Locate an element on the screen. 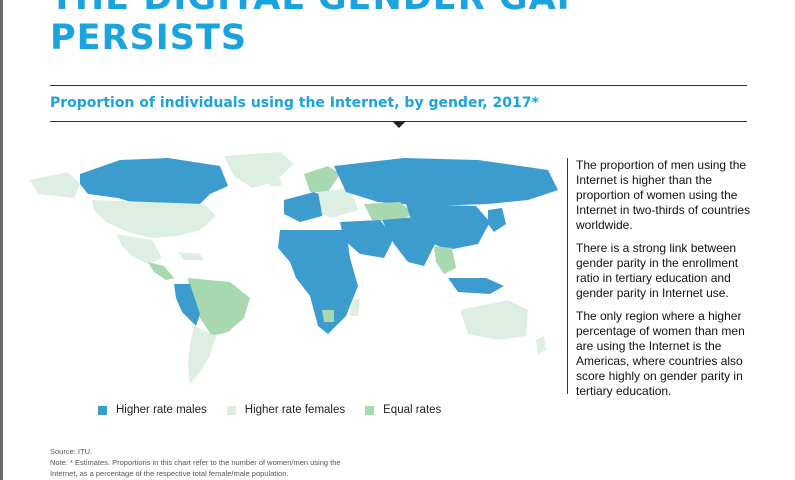  region-europe is located at coordinates (313, 194).